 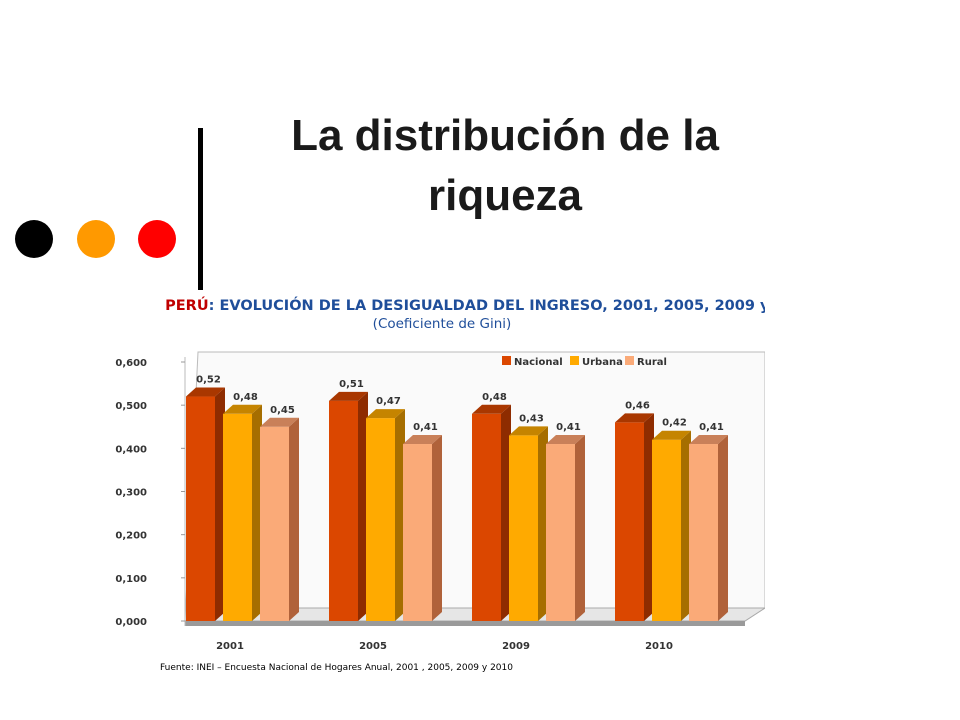 I want to click on x-axis: 2001 2005 2009 2010, so click(x=444, y=646).